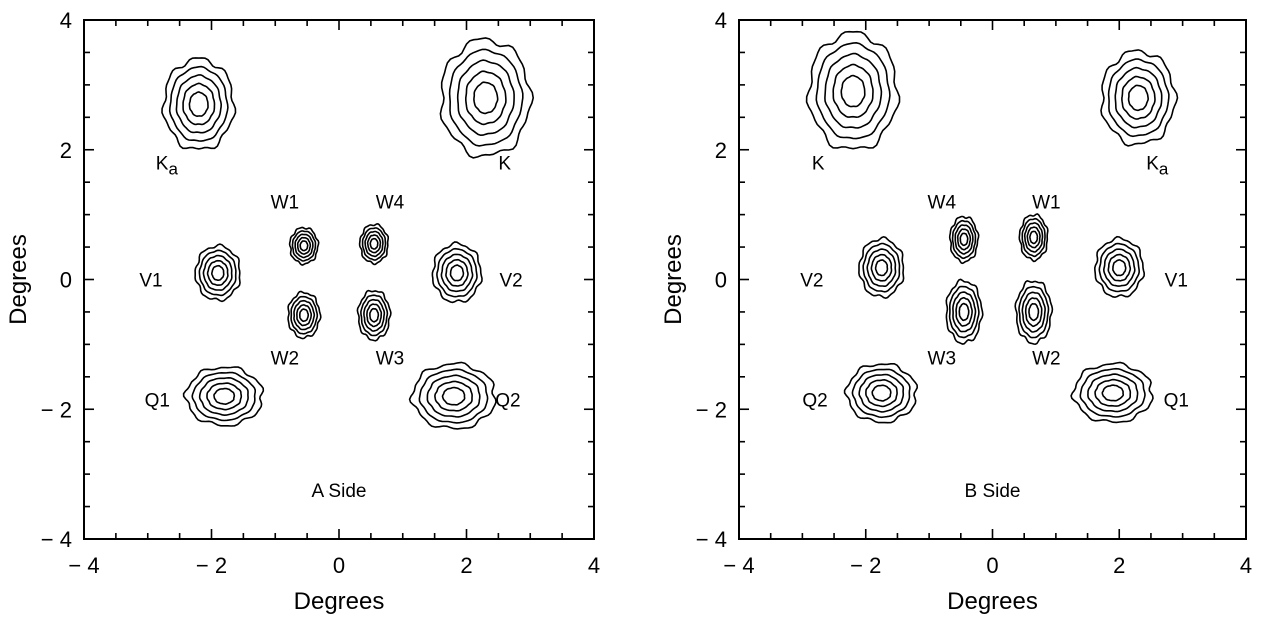  I want to click on y-tick-label: 2, so click(66, 150).